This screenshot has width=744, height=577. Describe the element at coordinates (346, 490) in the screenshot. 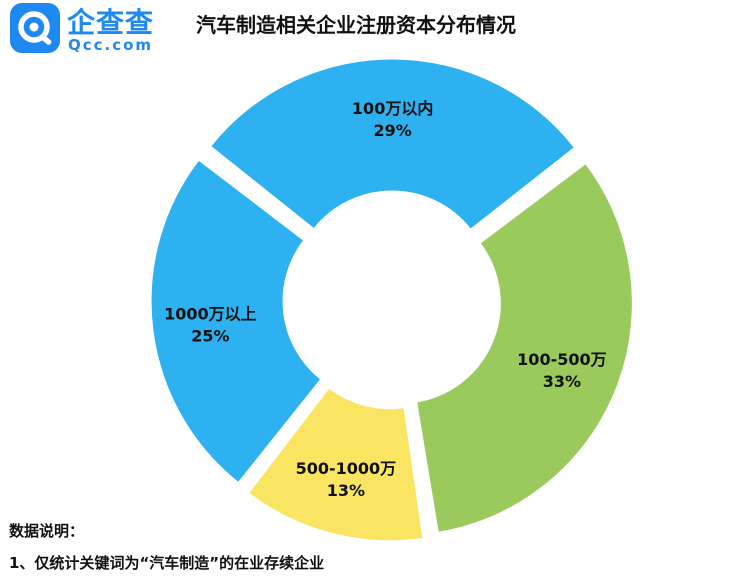

I see `slice-value-3: 13%` at that location.